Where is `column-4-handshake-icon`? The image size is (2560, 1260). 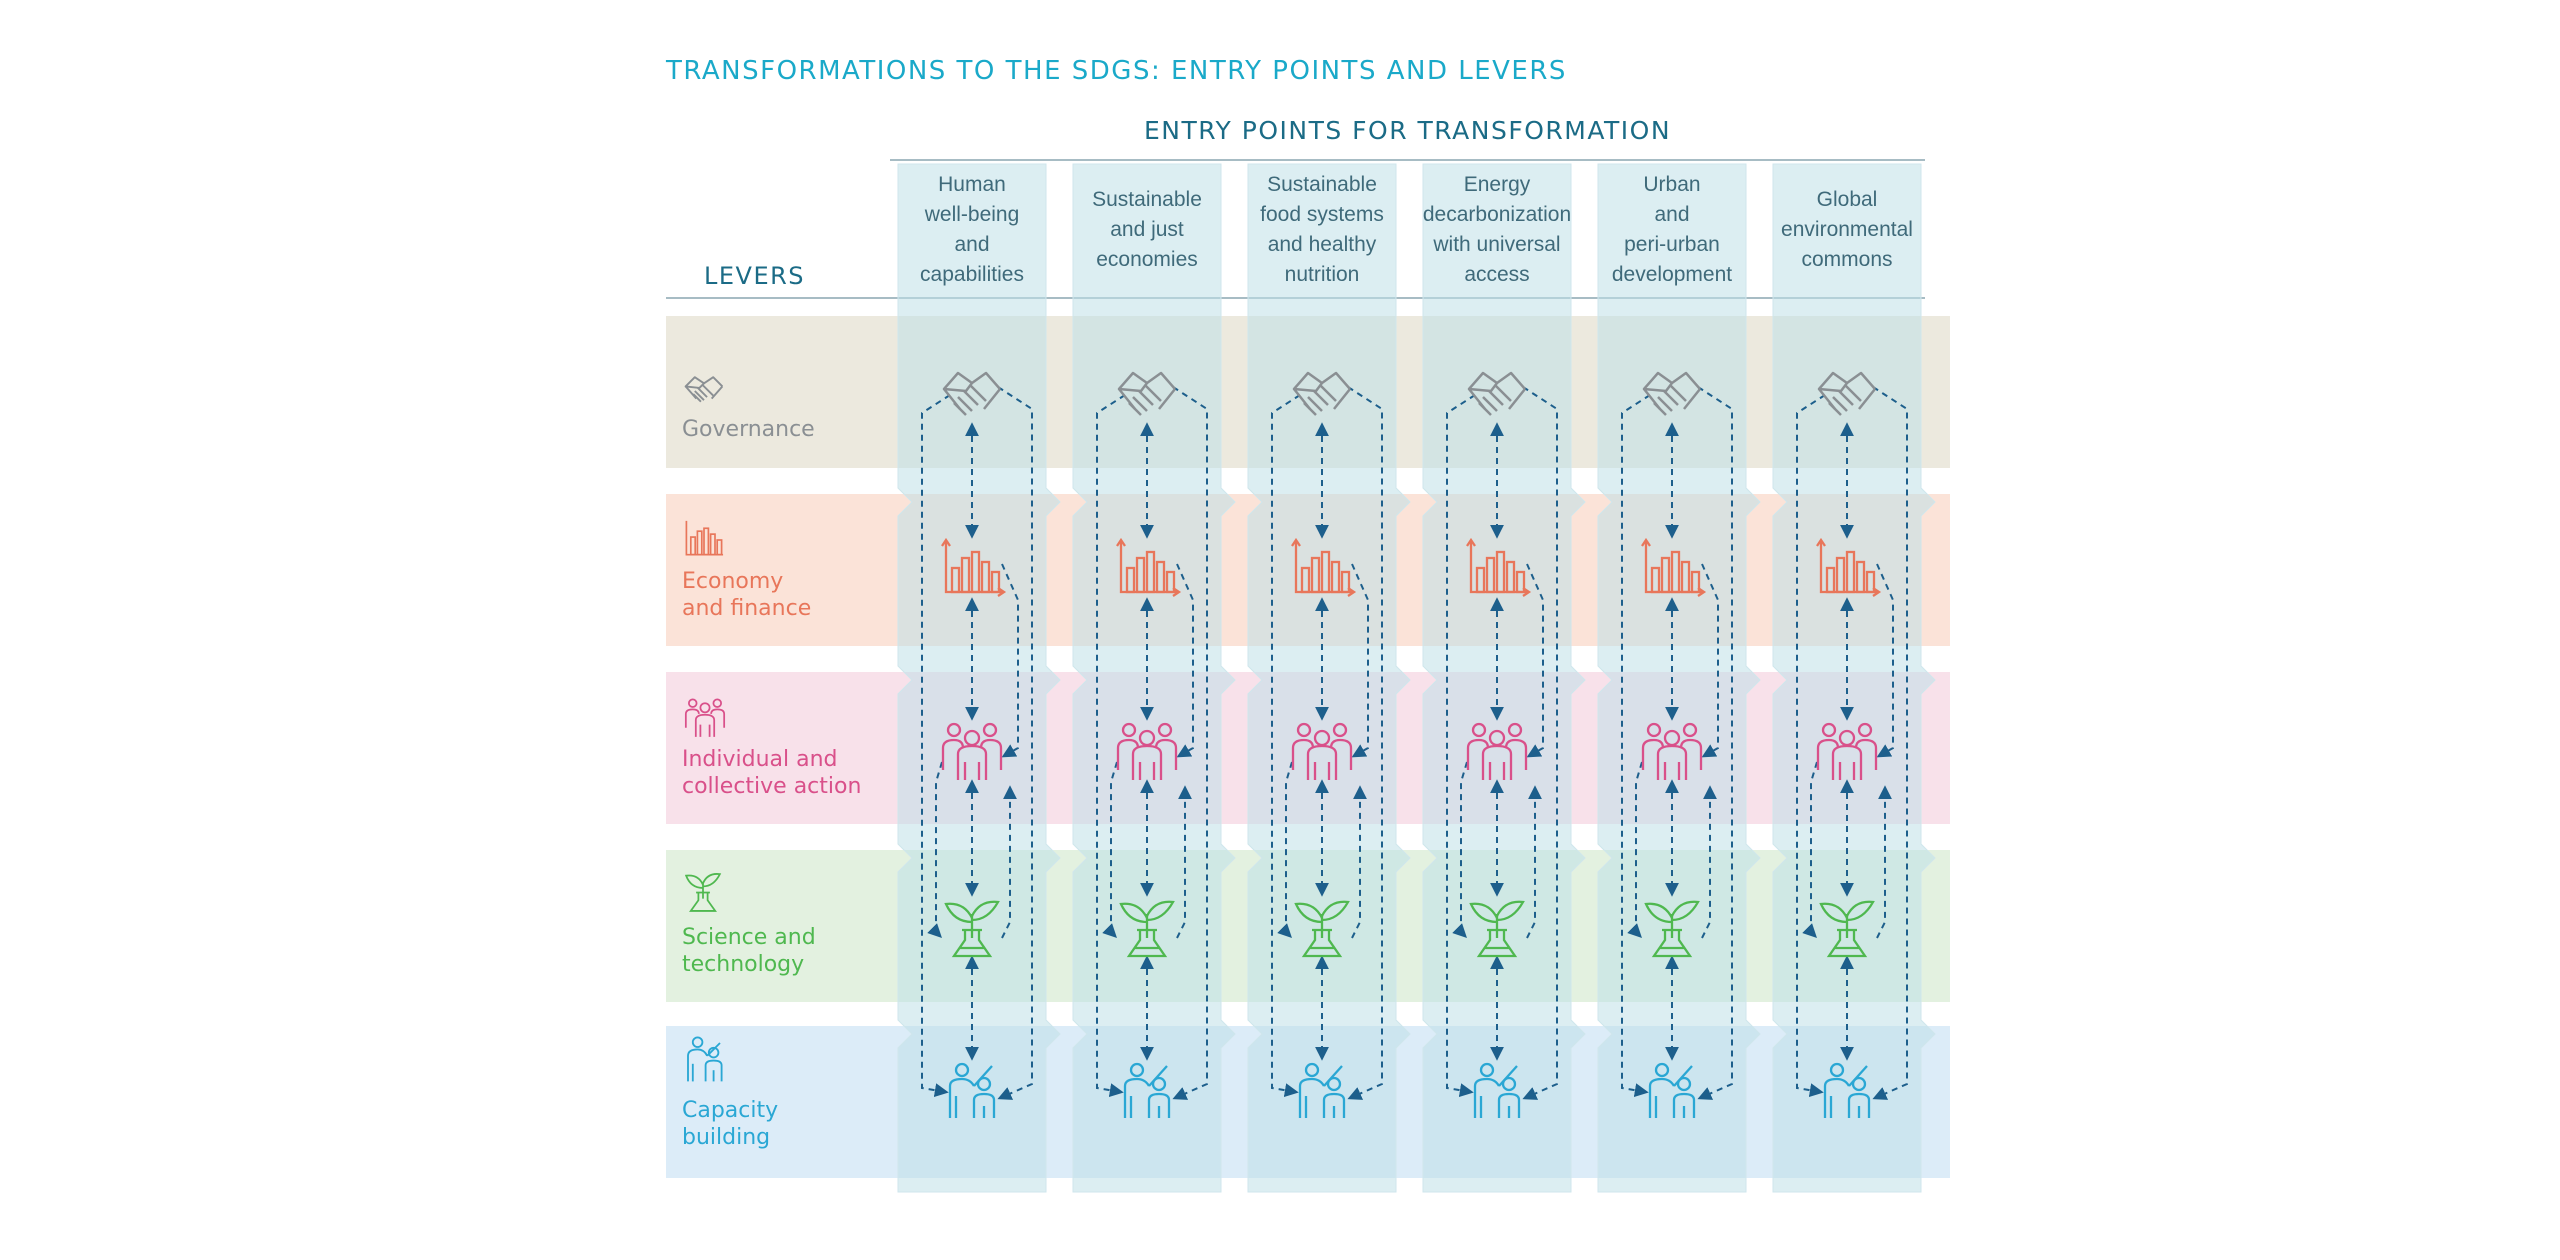 column-4-handshake-icon is located at coordinates (1496, 393).